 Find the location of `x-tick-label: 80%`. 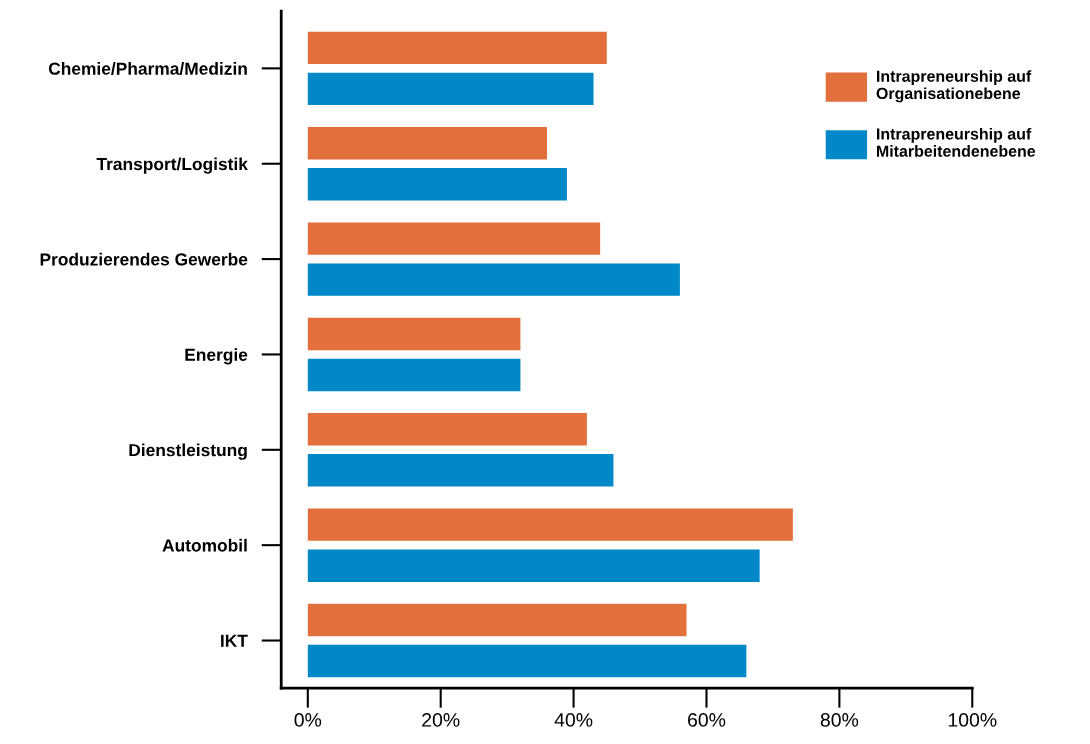

x-tick-label: 80% is located at coordinates (839, 720).